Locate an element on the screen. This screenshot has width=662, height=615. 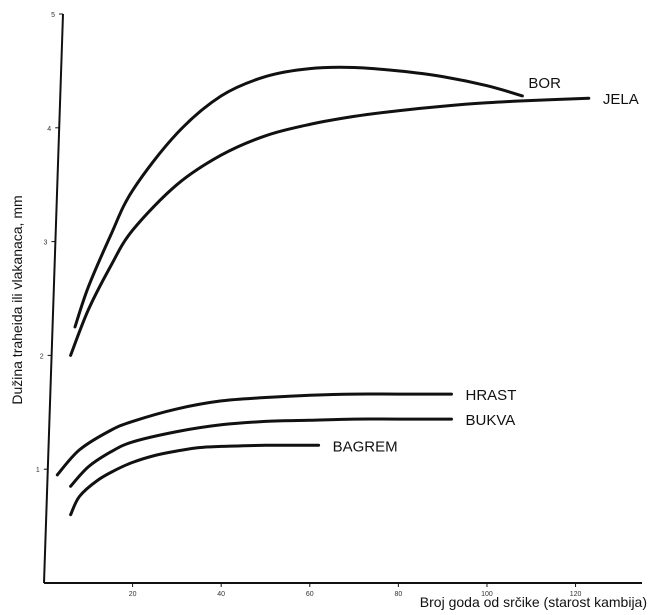
y-tick-label: 3 is located at coordinates (45, 243).